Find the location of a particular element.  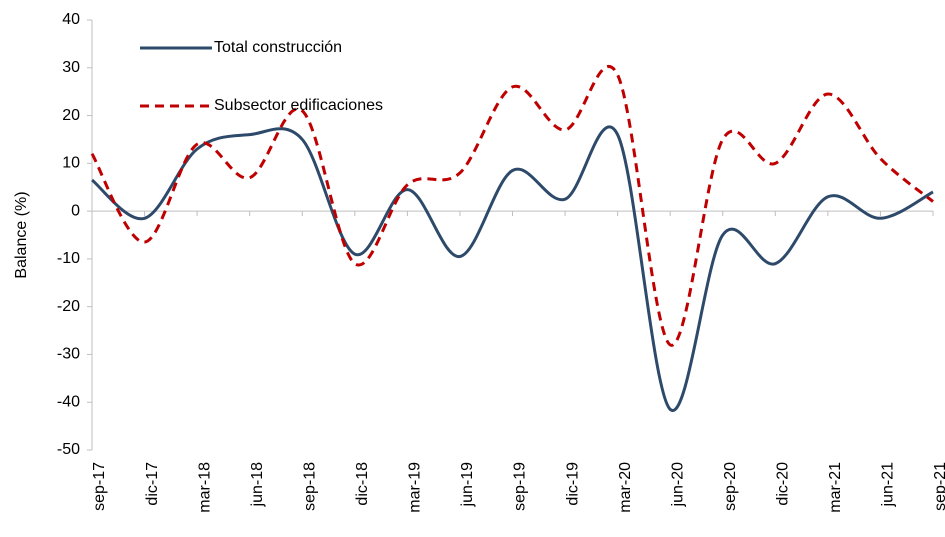

x-tick-label: sep-17 is located at coordinates (99, 486).